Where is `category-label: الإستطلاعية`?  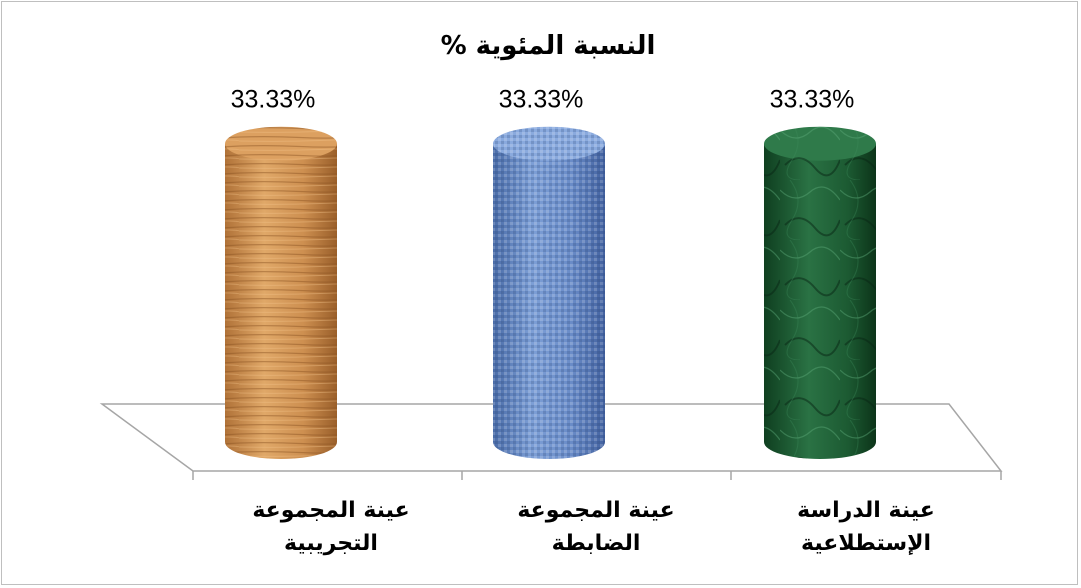
category-label: الإستطلاعية is located at coordinates (866, 543).